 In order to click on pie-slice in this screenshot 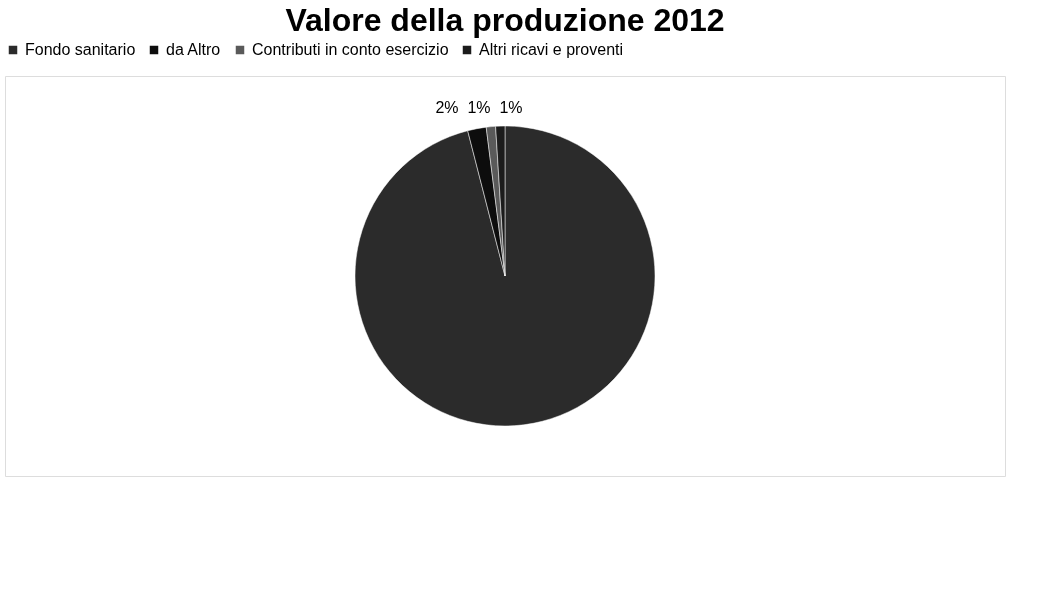, I will do `click(505, 275)`.